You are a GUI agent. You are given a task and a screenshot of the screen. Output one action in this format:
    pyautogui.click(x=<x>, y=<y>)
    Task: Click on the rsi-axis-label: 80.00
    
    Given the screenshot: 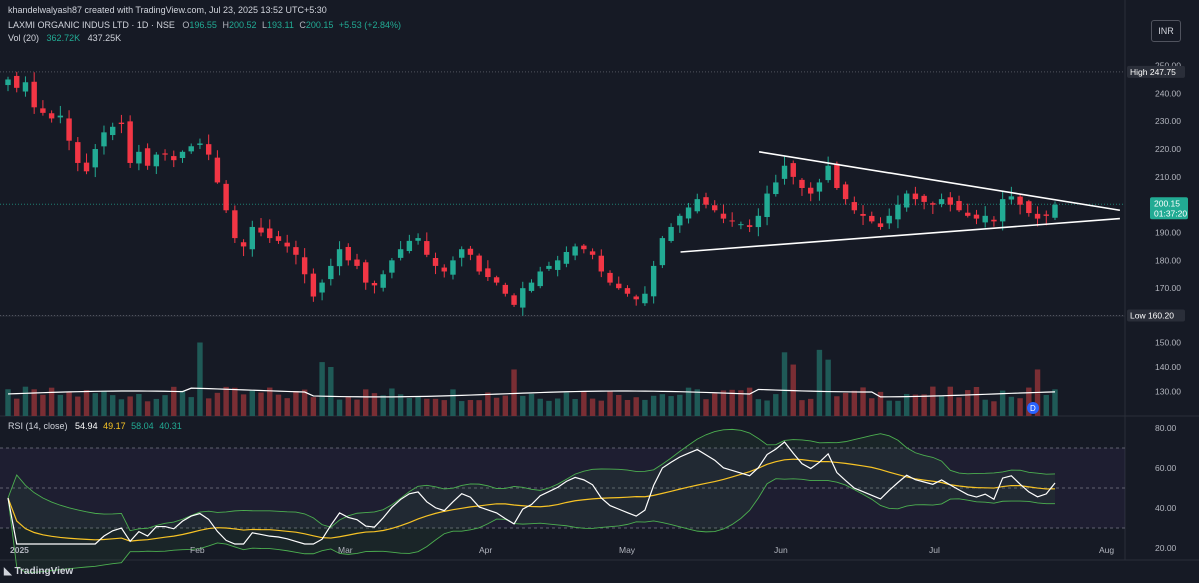 What is the action you would take?
    pyautogui.click(x=1166, y=428)
    